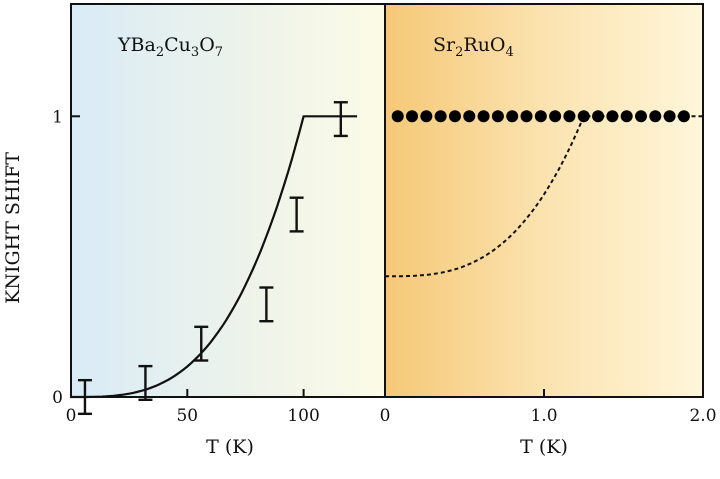  What do you see at coordinates (303, 416) in the screenshot?
I see `left-x-tick-100-label: 100` at bounding box center [303, 416].